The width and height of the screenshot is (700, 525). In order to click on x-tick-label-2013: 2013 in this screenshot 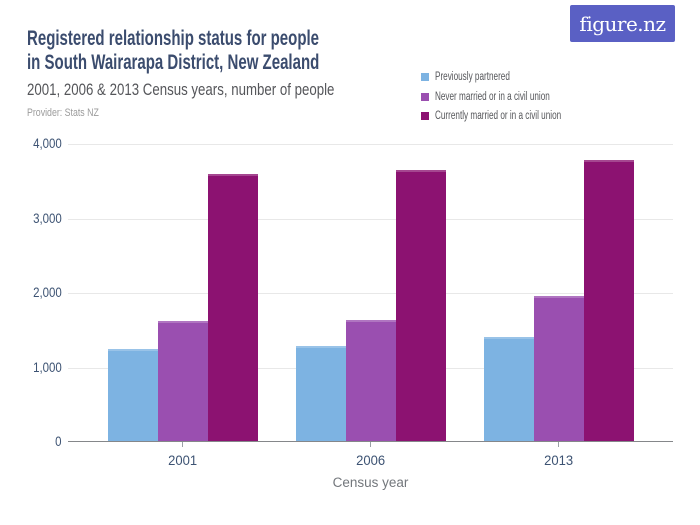, I will do `click(559, 460)`.